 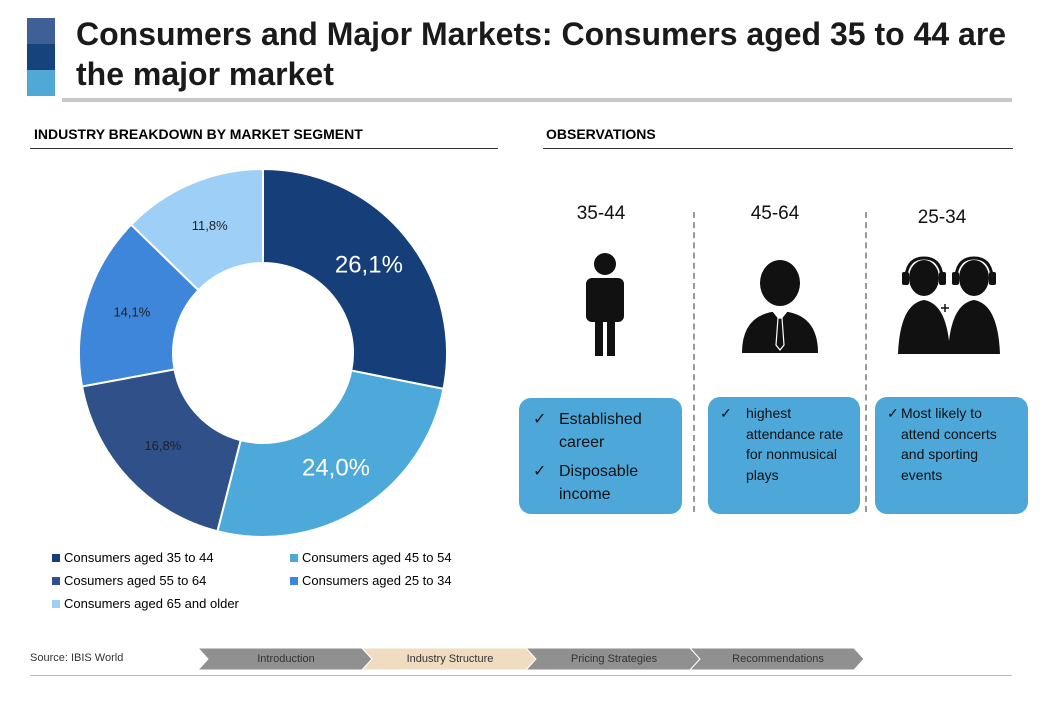 What do you see at coordinates (541, 54) in the screenshot?
I see `page-title: Consumers and Major Markets` at bounding box center [541, 54].